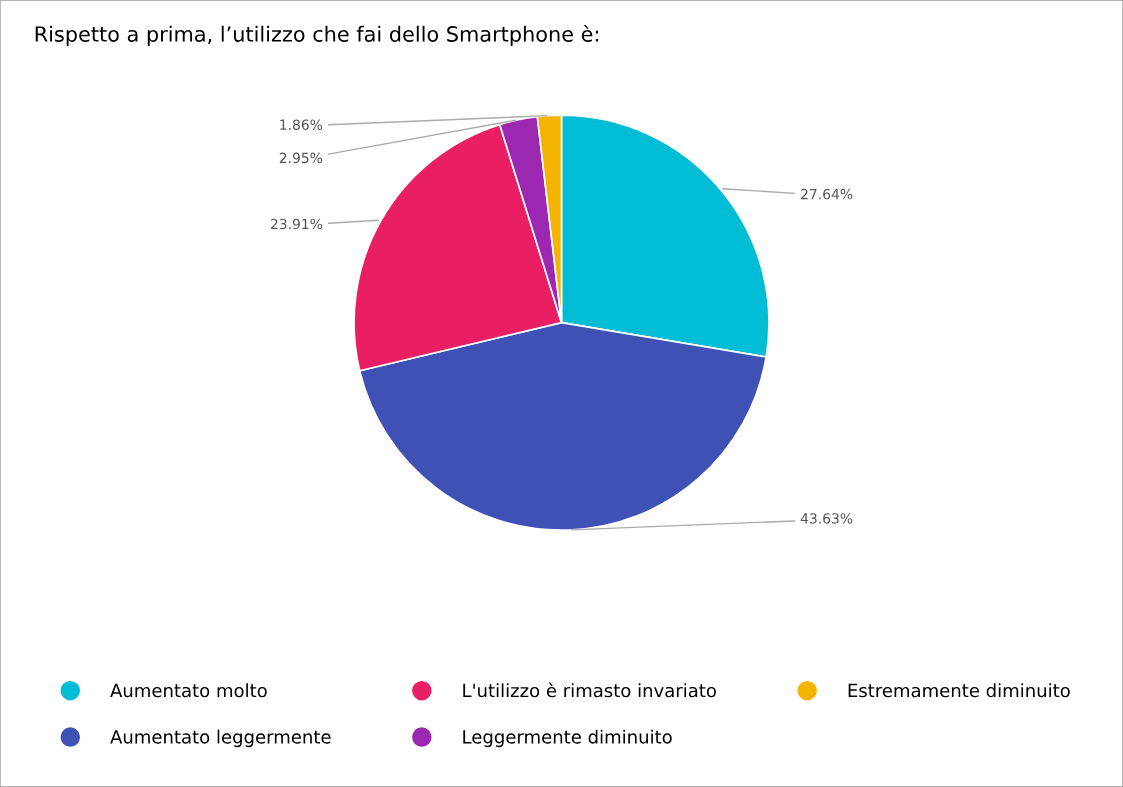  I want to click on legend-label: Leggermente diminuito, so click(567, 738).